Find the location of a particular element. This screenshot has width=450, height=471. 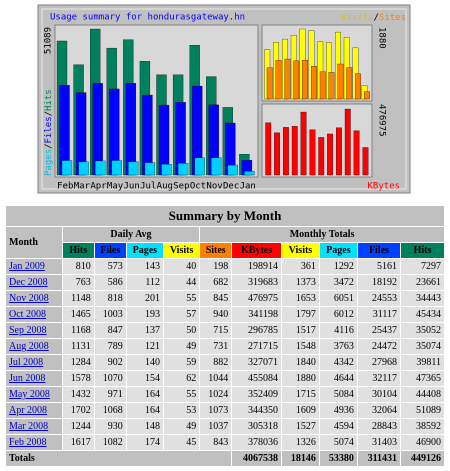

value-cell: 1168 is located at coordinates (78, 330).